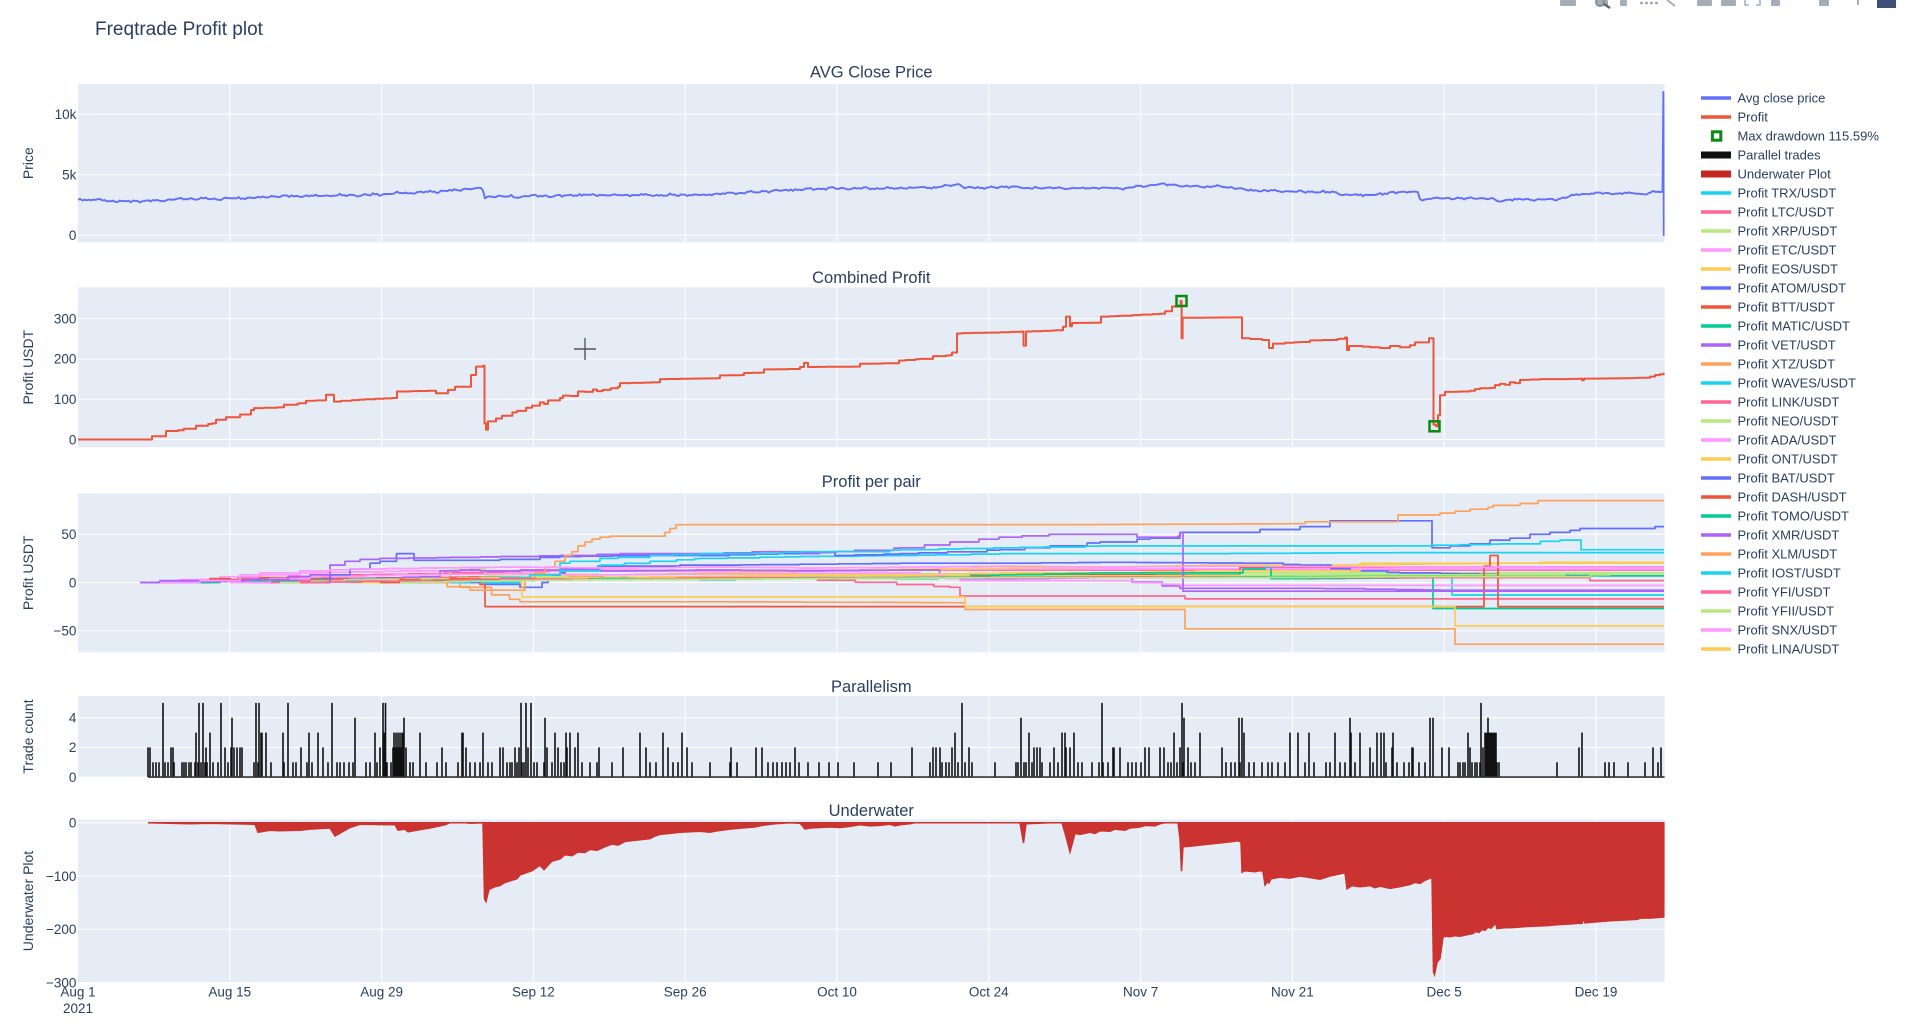 The width and height of the screenshot is (1910, 1029). I want to click on svg-text: Profit MATIC/USDT, so click(1794, 326).